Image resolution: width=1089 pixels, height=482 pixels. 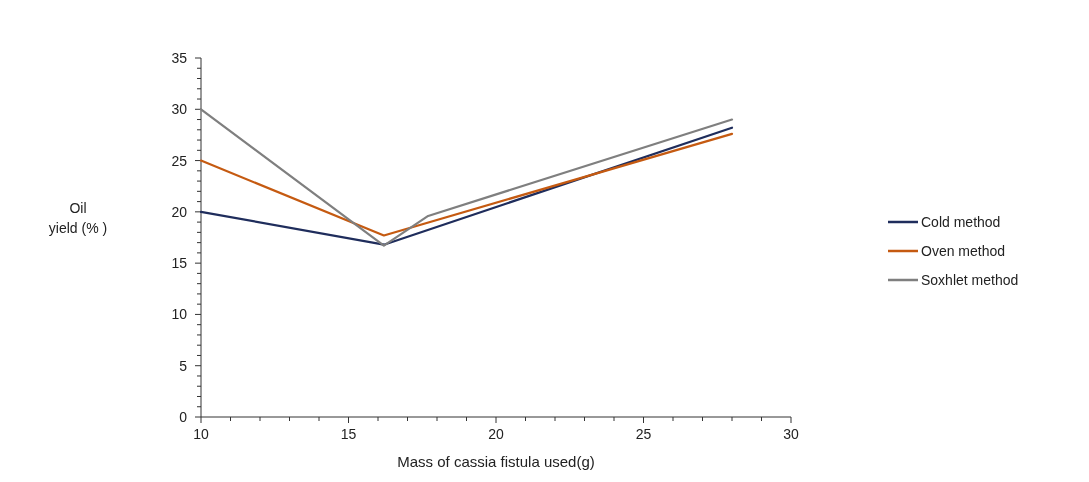 What do you see at coordinates (348, 434) in the screenshot?
I see `x-tick-label: 15` at bounding box center [348, 434].